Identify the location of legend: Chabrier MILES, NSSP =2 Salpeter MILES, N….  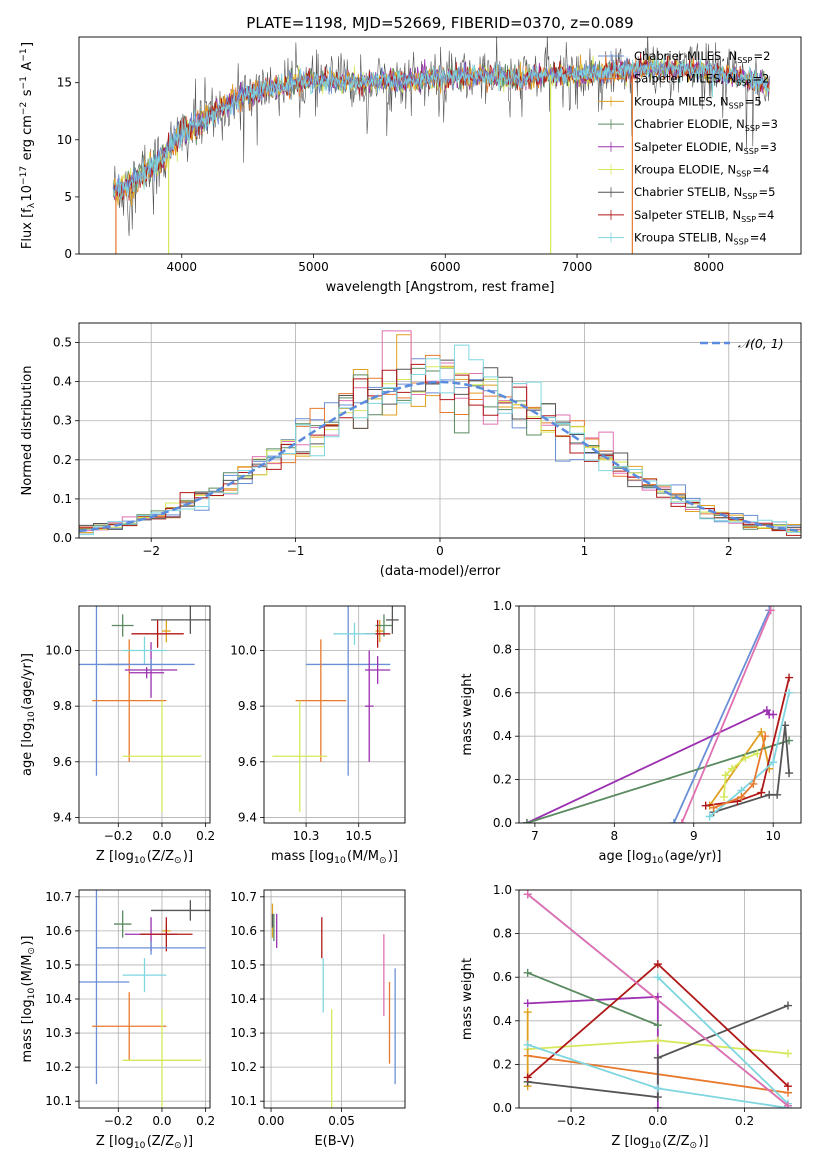
(688, 148).